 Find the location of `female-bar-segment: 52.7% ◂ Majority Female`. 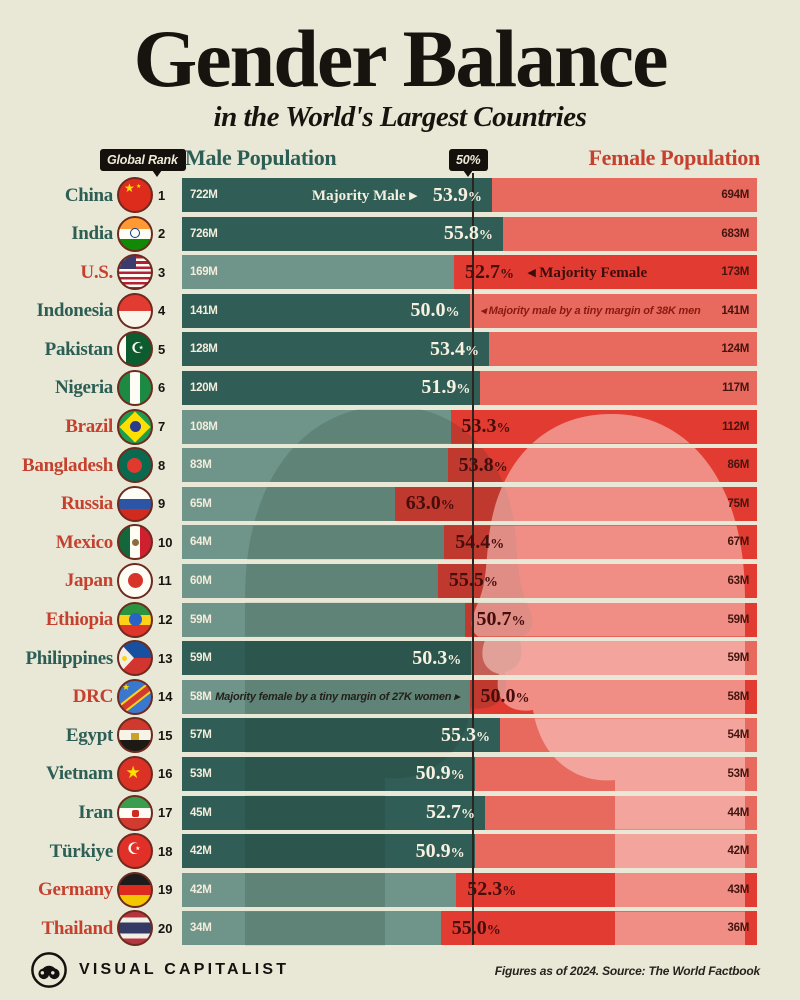

female-bar-segment: 52.7% ◂ Majority Female is located at coordinates (605, 272).